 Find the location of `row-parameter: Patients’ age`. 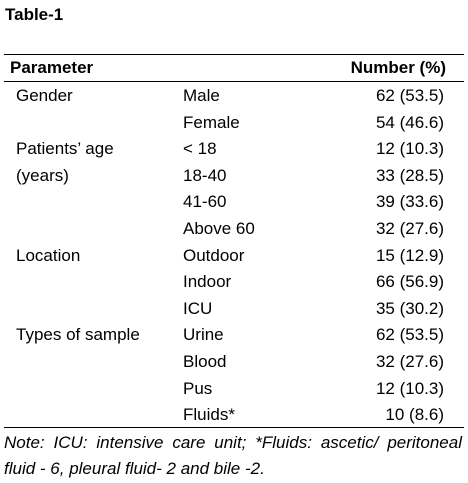

row-parameter: Patients’ age is located at coordinates (65, 149).